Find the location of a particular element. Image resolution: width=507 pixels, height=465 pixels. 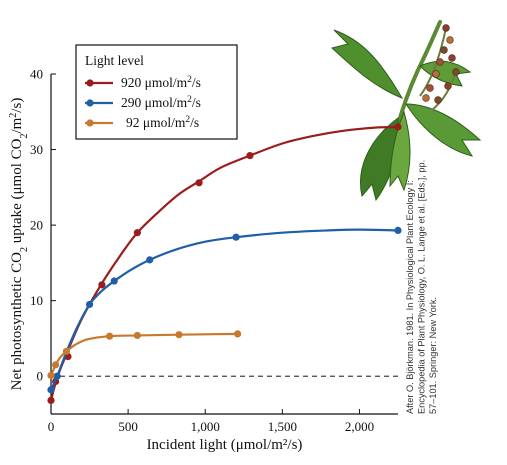

plant-illustration is located at coordinates (406, 111).